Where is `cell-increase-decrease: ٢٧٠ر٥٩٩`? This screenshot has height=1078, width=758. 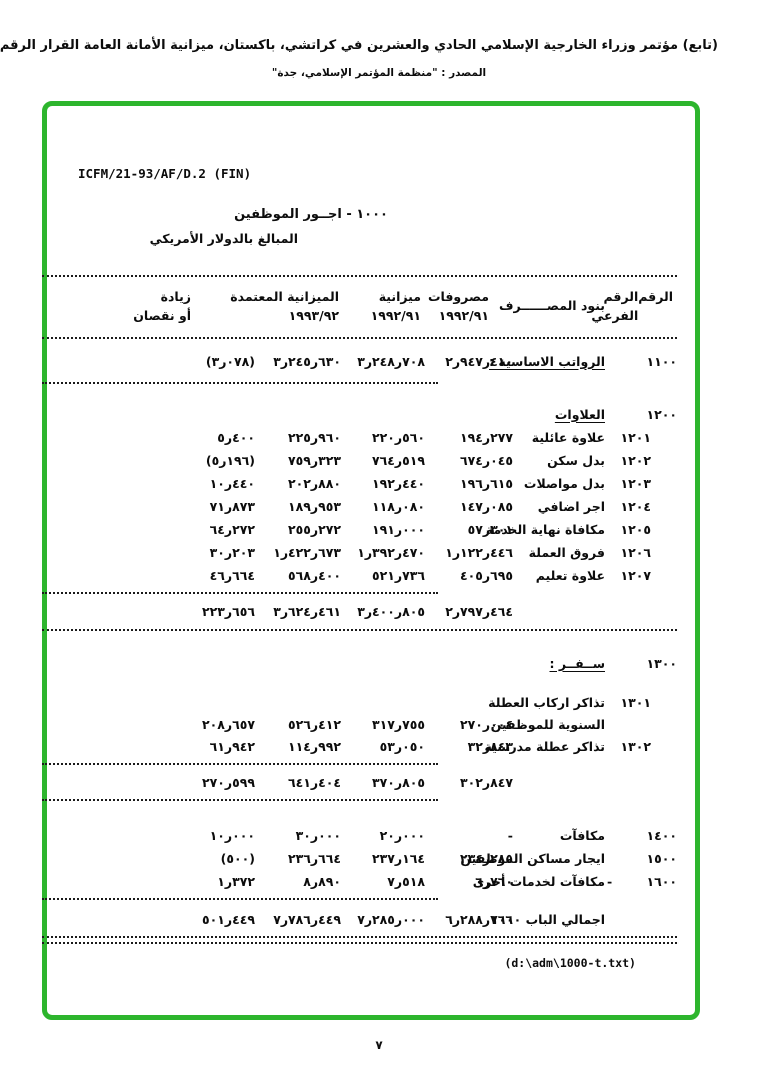
cell-increase-decrease: ٢٧٠ر٥٩٩ is located at coordinates (148, 782).